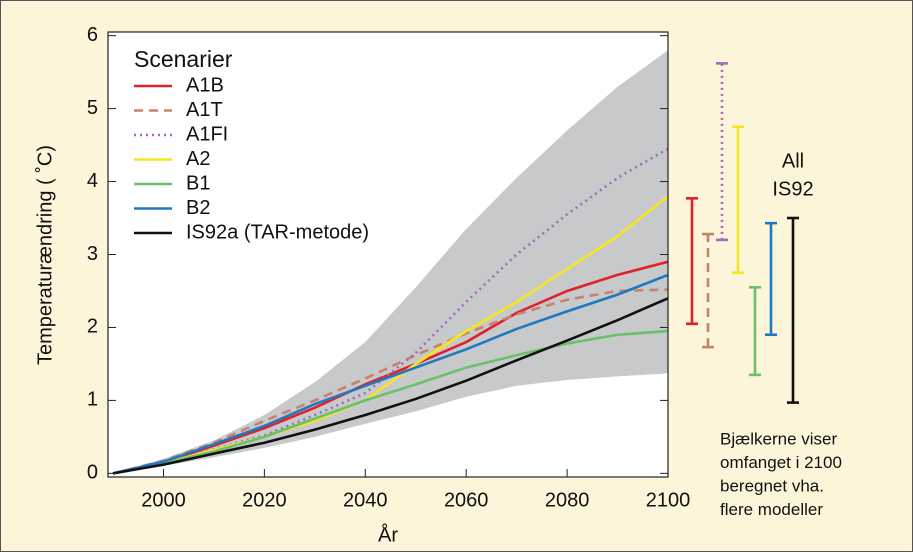  What do you see at coordinates (781, 462) in the screenshot?
I see `note: omfanget i 2100` at bounding box center [781, 462].